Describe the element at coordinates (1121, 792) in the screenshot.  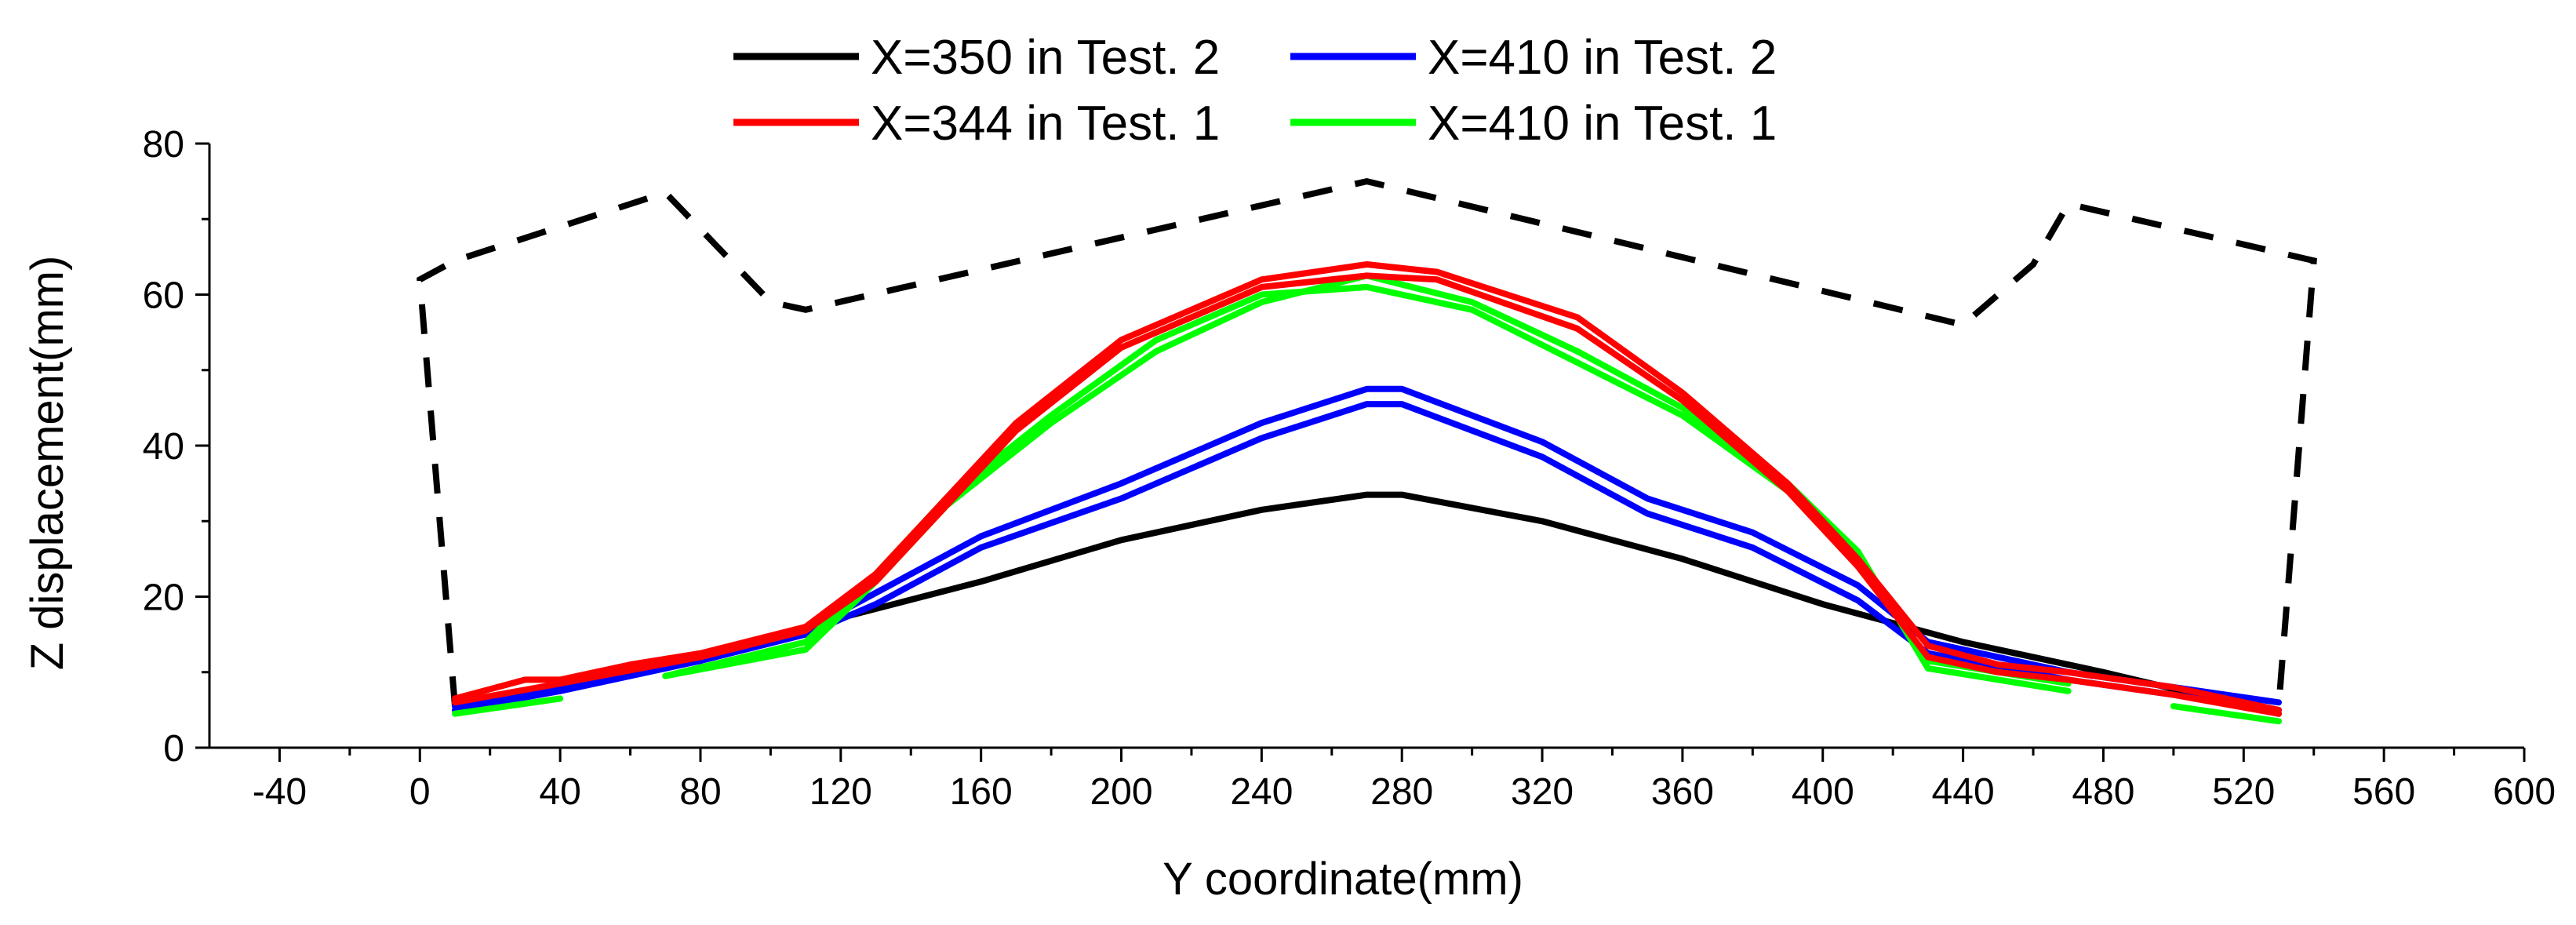
I see `x-tick-label: 200` at that location.